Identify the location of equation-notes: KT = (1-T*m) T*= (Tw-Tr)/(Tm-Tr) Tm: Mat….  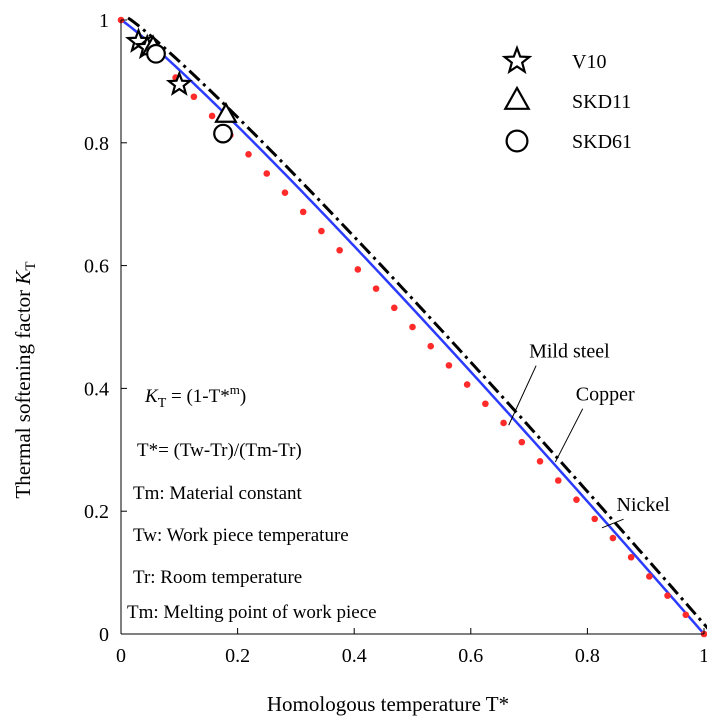
(252, 502).